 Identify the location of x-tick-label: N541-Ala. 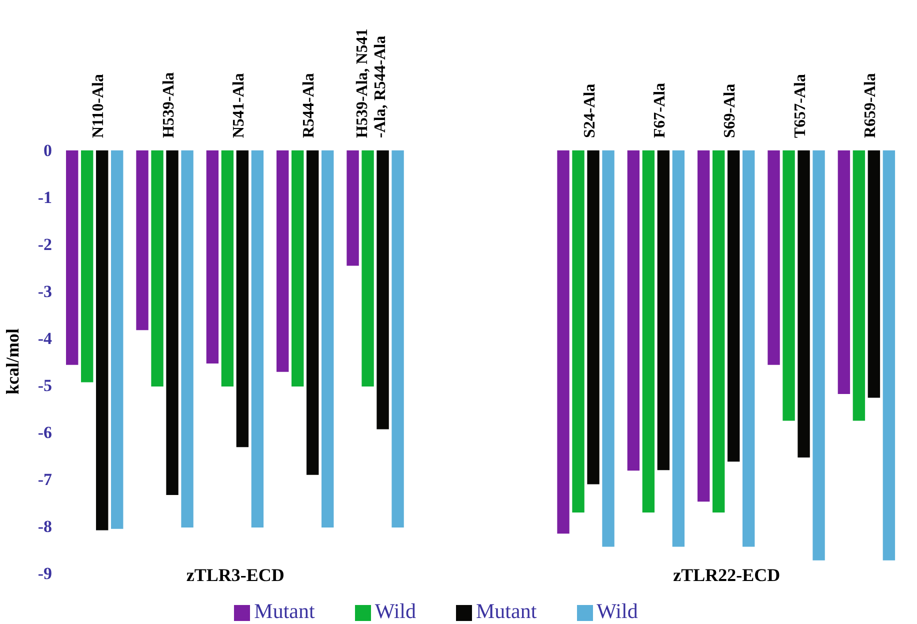
(239, 105).